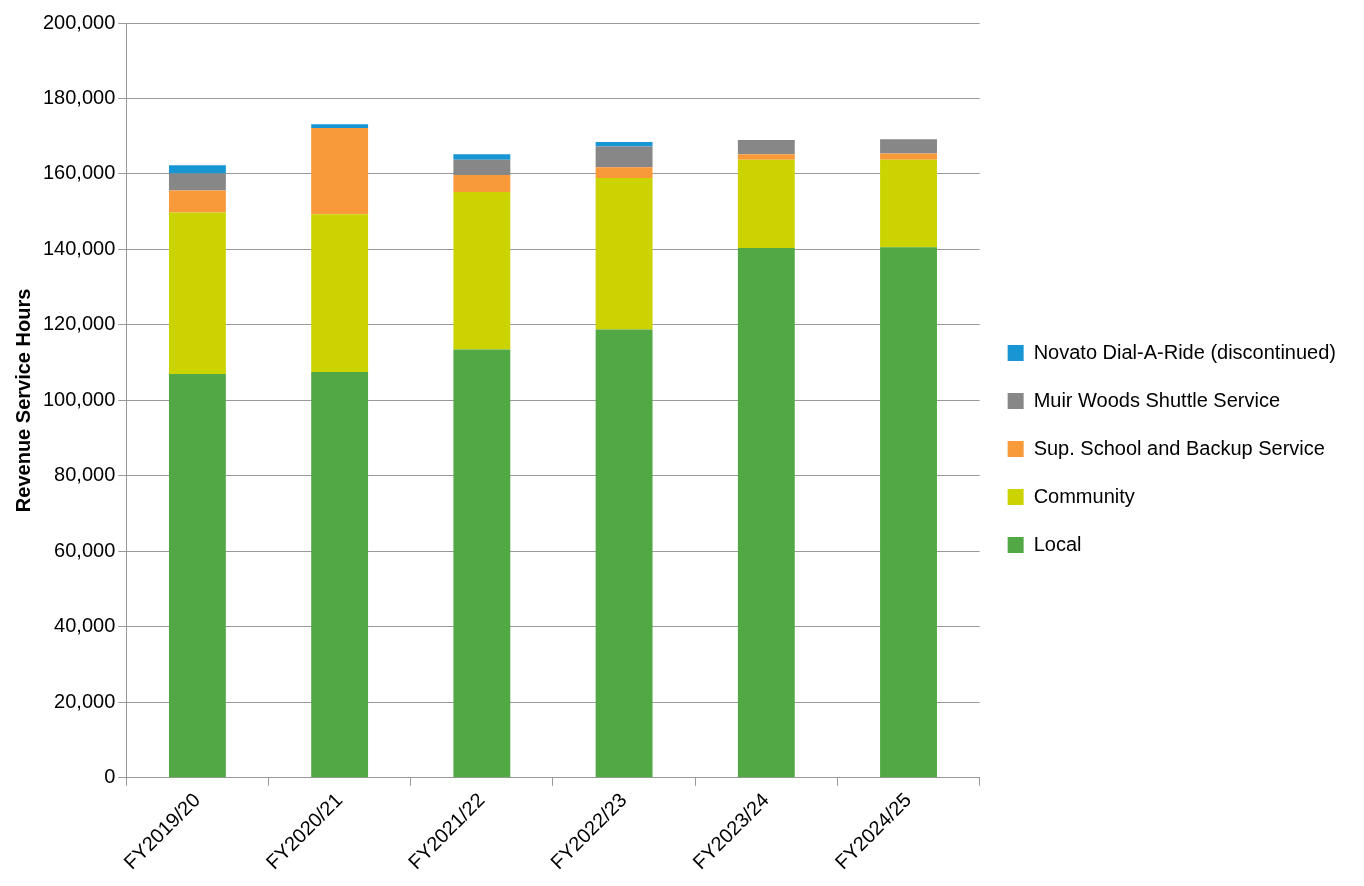 This screenshot has width=1364, height=886. I want to click on y-tick-label: 100,000, so click(79, 398).